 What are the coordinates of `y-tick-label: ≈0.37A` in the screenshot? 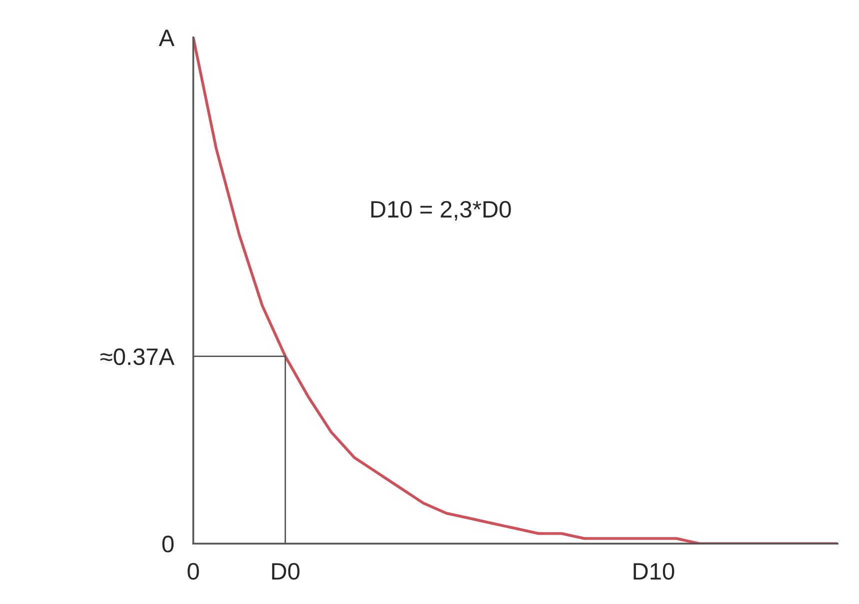 It's located at (137, 357).